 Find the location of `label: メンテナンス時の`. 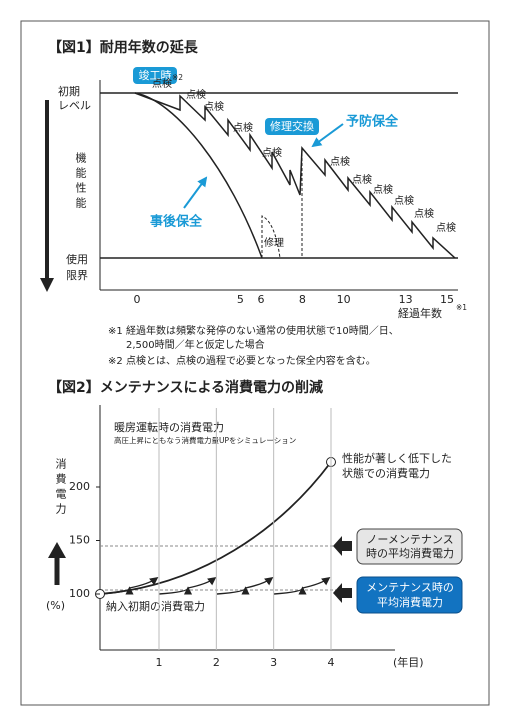

label: メンテナンス時の is located at coordinates (410, 587).